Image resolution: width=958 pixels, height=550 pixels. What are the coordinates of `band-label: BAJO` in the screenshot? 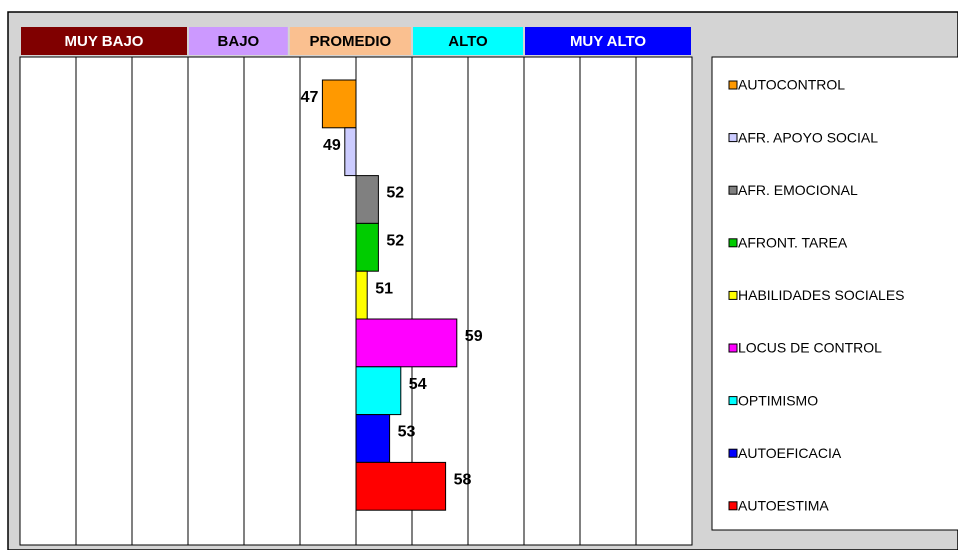 It's located at (239, 41).